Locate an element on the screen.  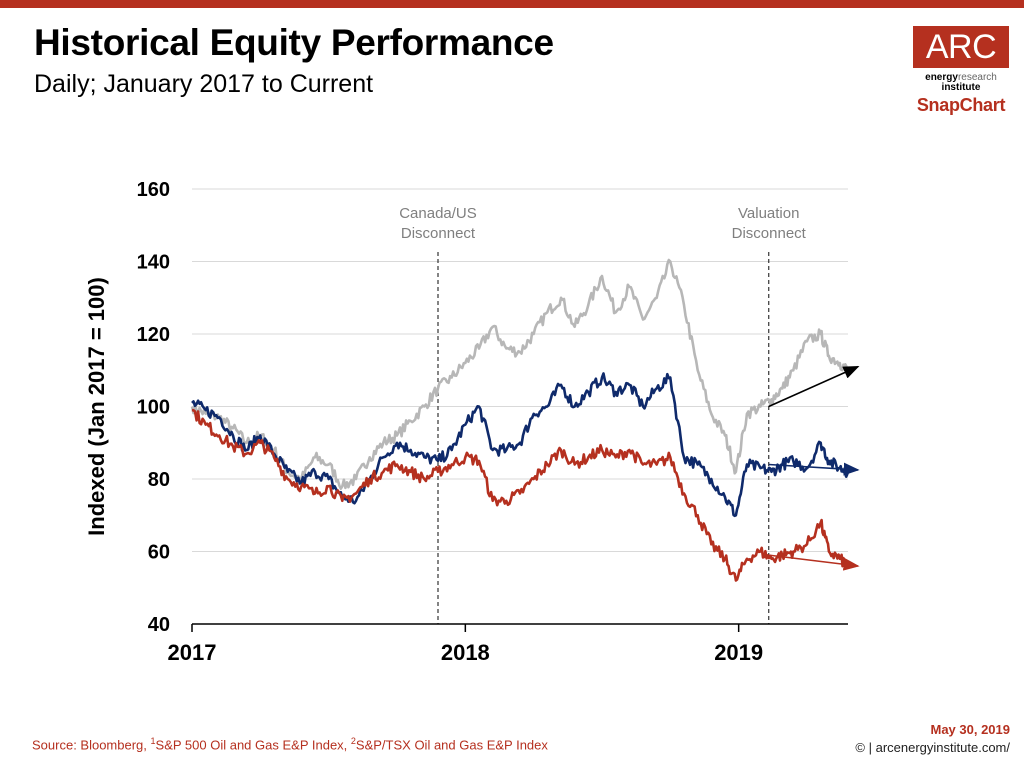
arc-logo: ARC energyresearch institute SnapChart is located at coordinates (961, 71).